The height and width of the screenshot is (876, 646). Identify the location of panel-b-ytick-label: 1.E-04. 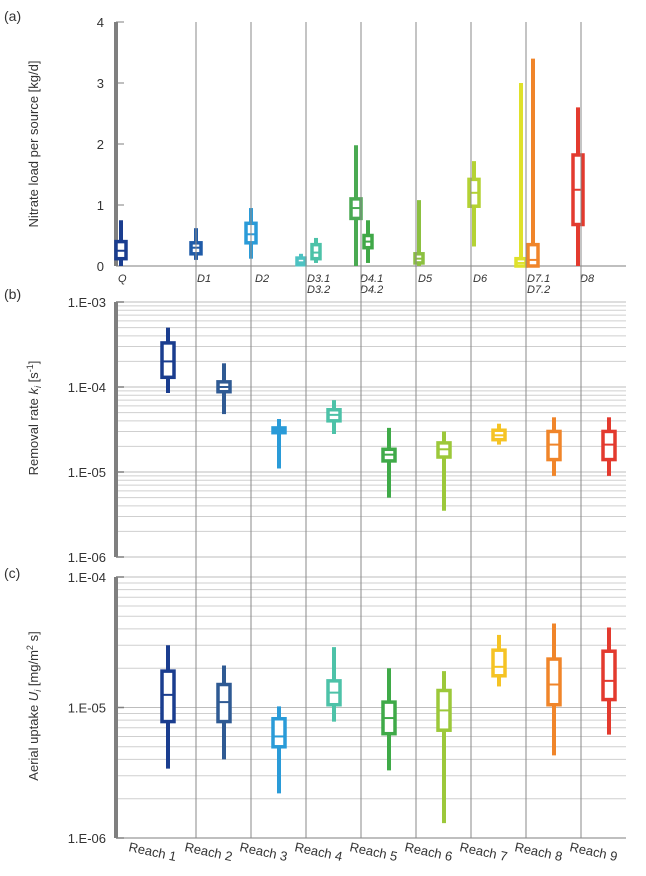
(87, 387).